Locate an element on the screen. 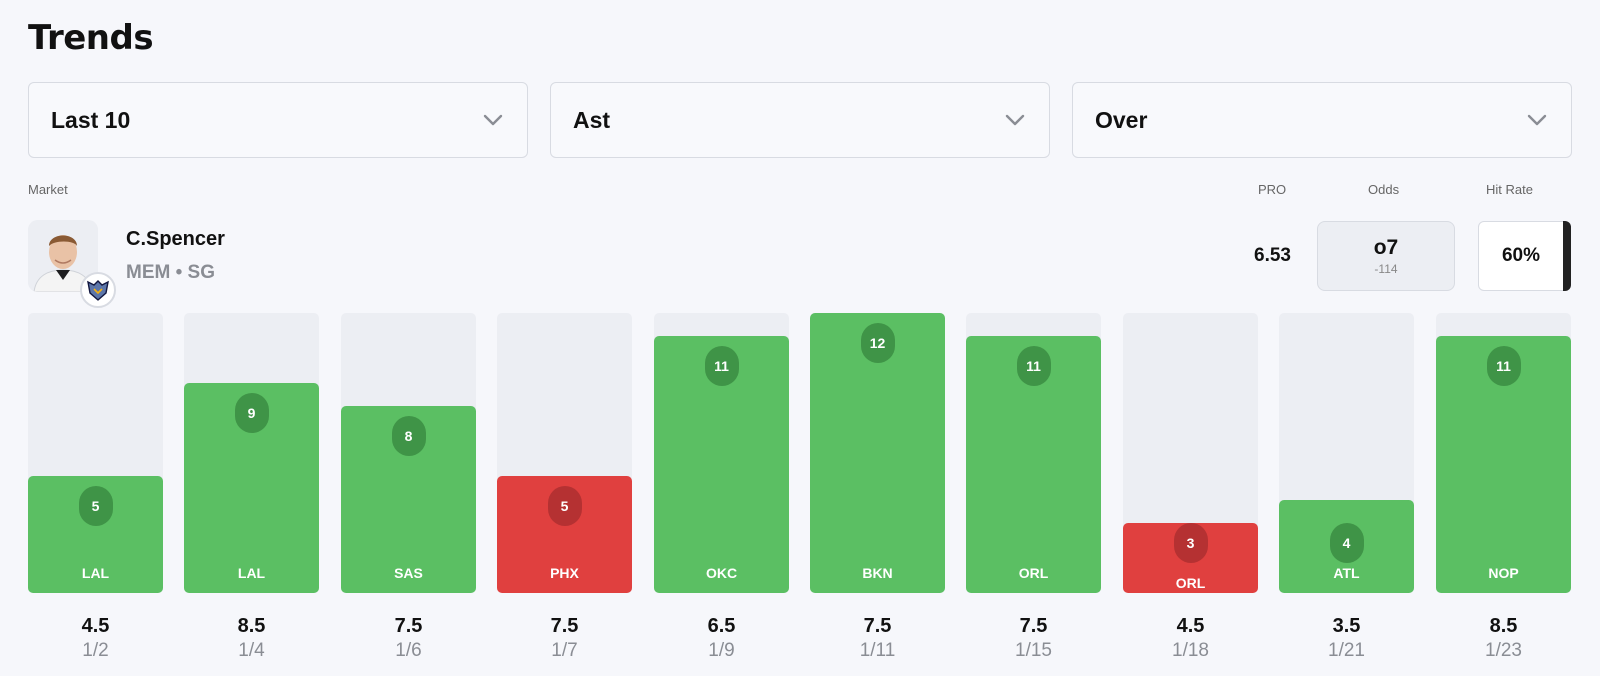 The image size is (1600, 676). hit-rate-label: Hit Rate is located at coordinates (1509, 189).